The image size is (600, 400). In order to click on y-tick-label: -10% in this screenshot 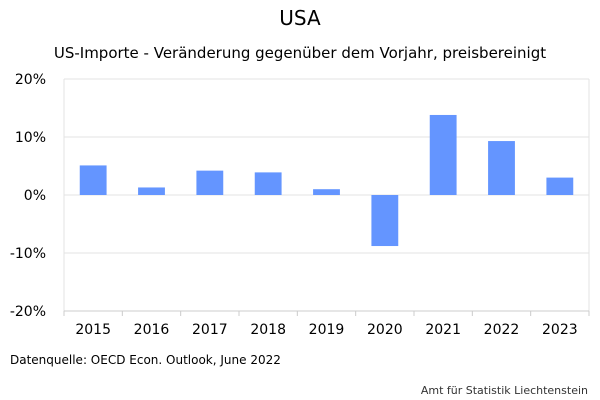, I will do `click(28, 254)`.